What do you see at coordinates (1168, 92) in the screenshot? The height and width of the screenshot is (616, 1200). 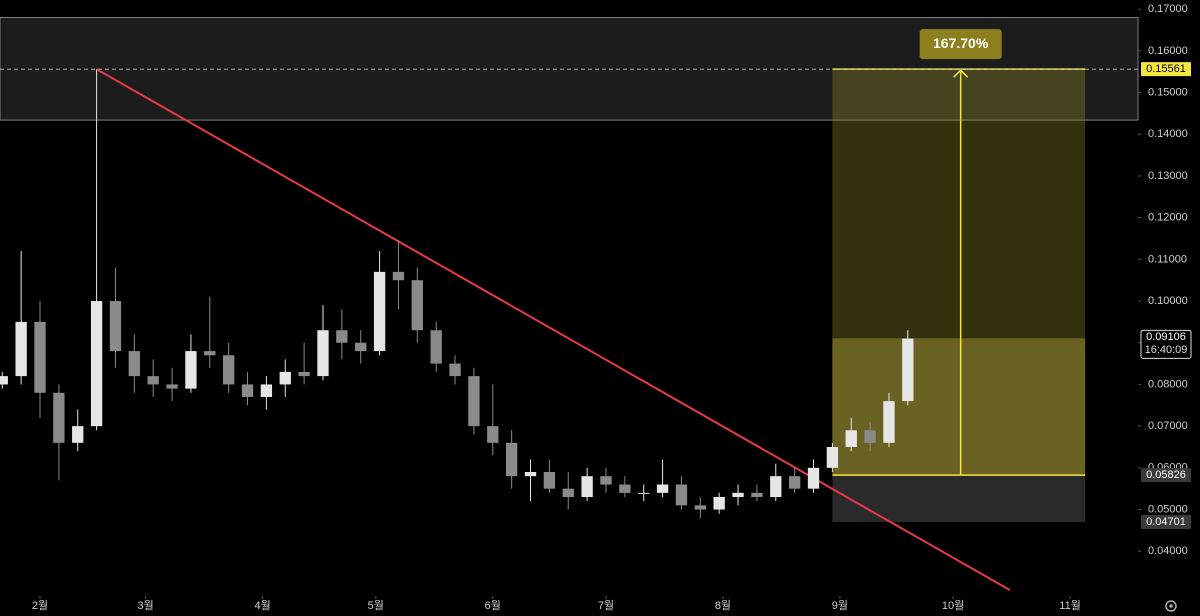 I see `y-tick-label: 0.15000` at bounding box center [1168, 92].